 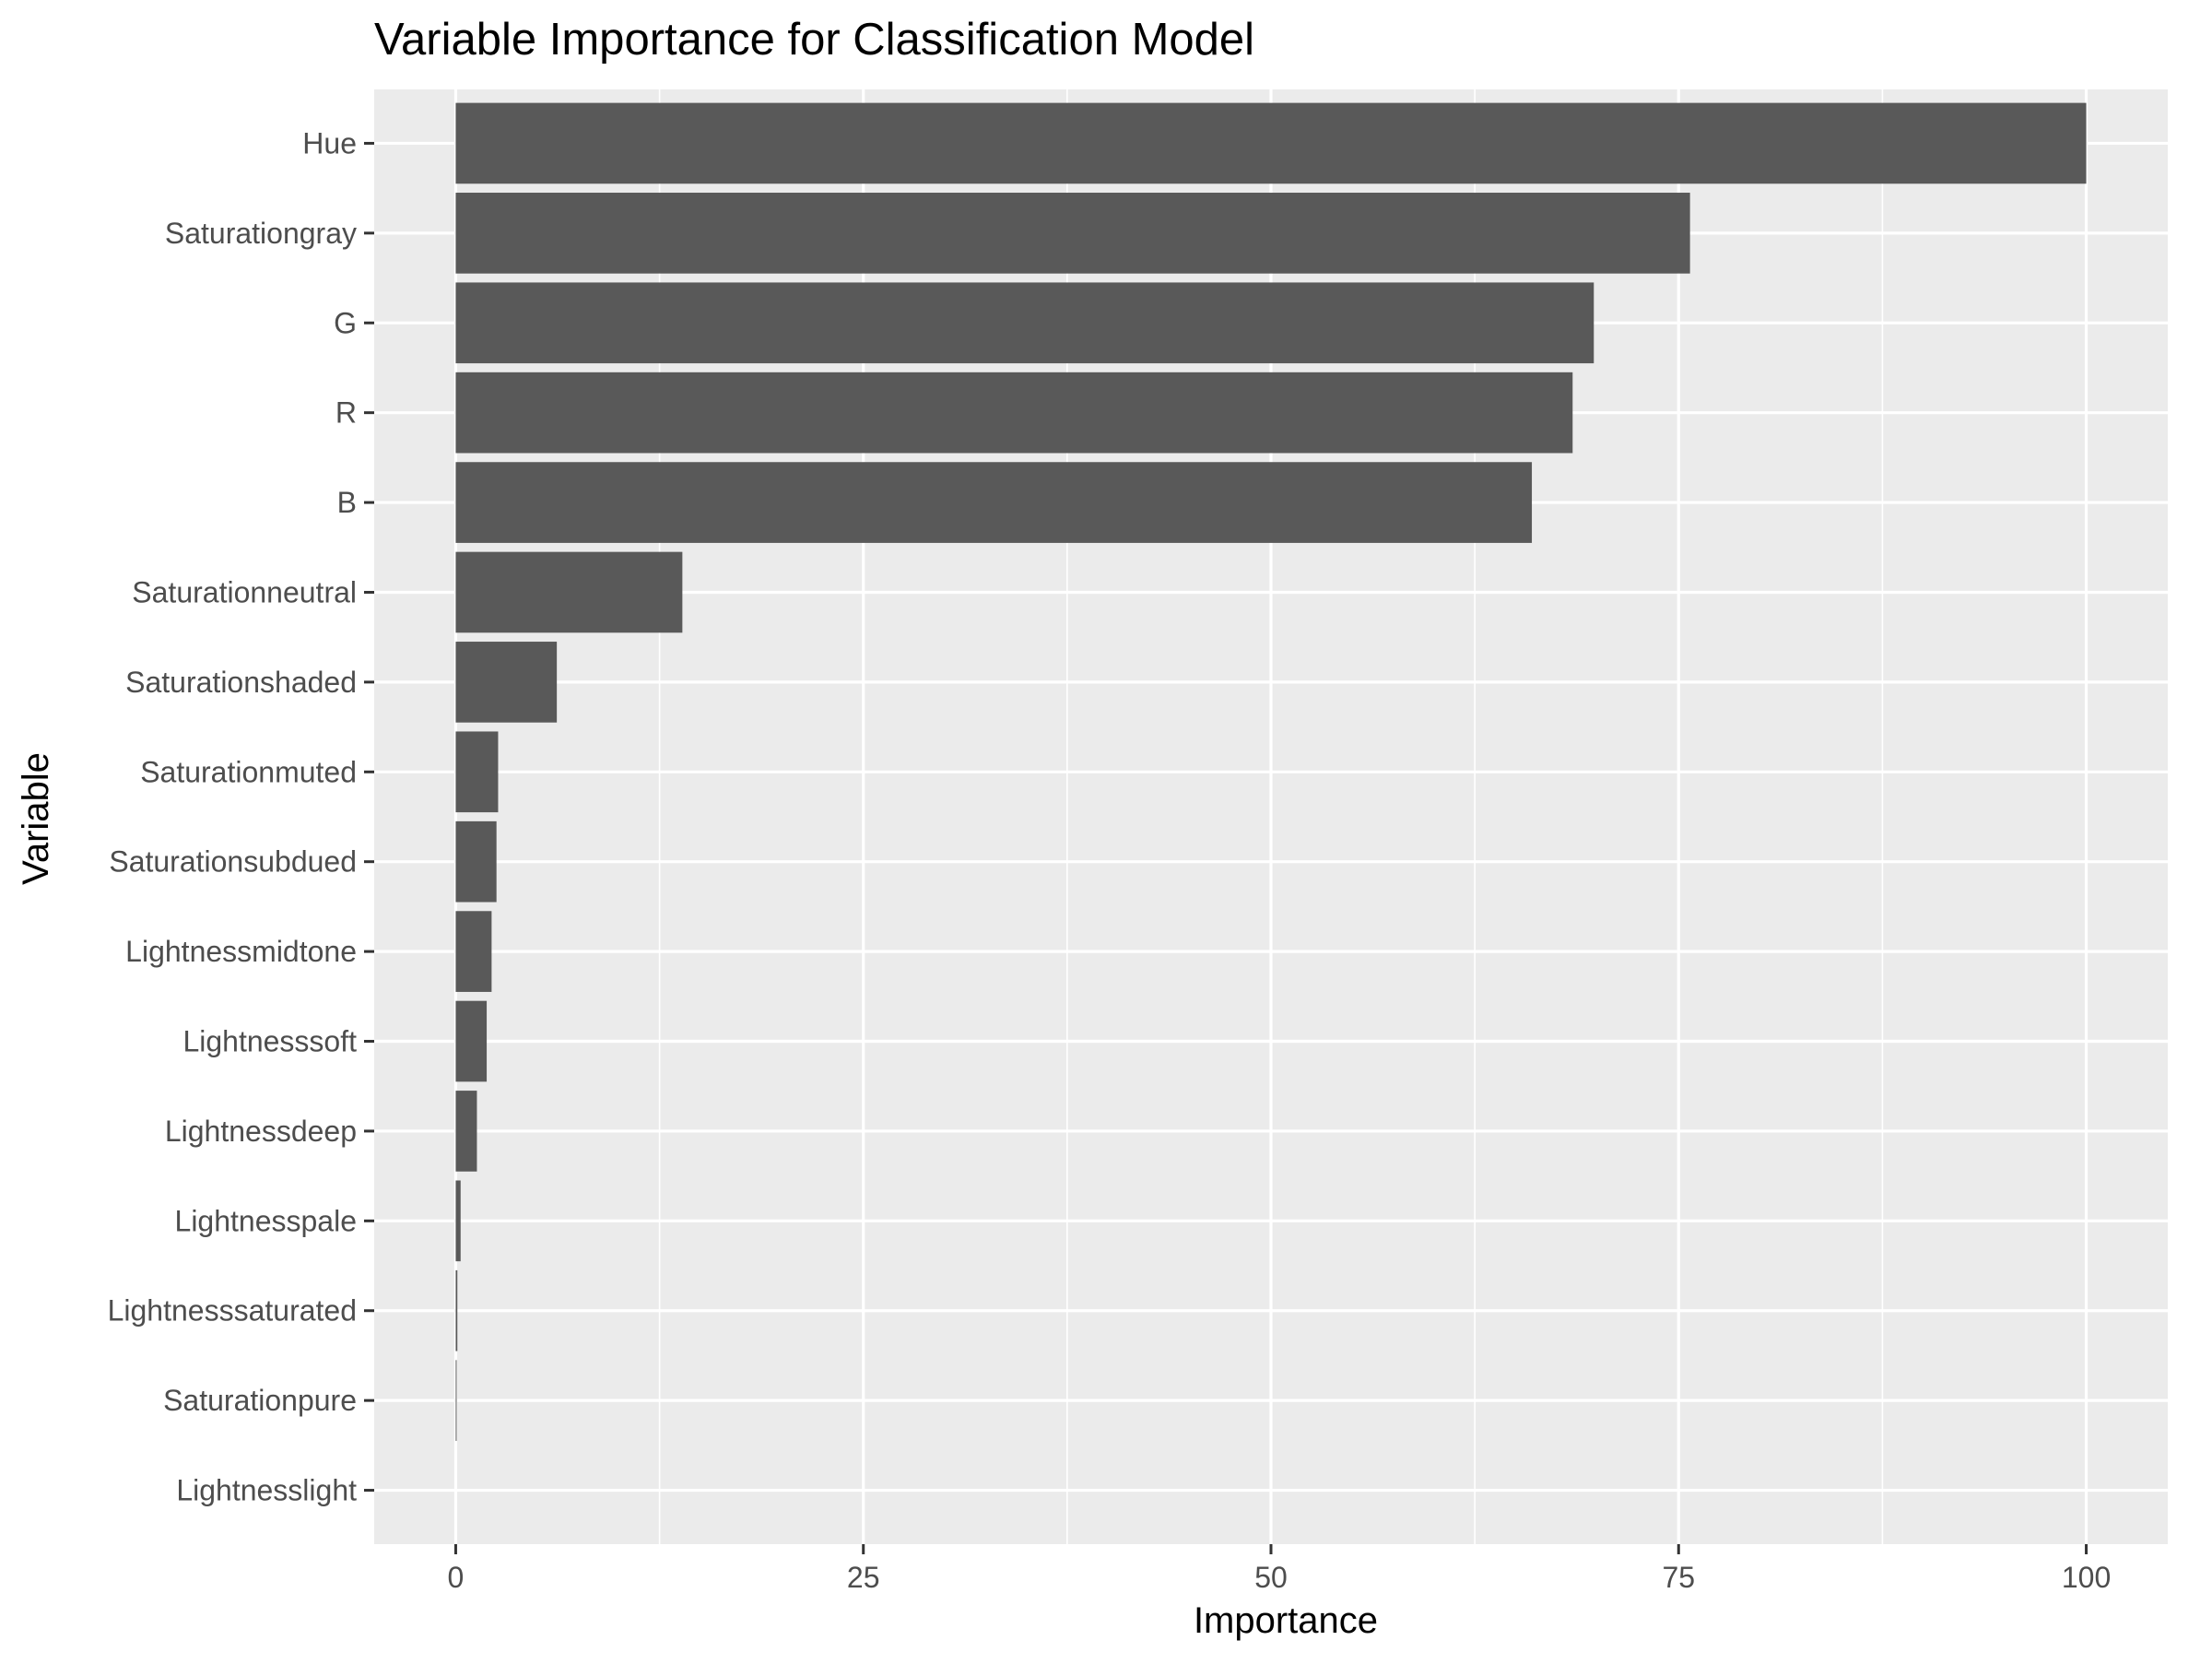 What do you see at coordinates (1024, 323) in the screenshot?
I see `bar-g` at bounding box center [1024, 323].